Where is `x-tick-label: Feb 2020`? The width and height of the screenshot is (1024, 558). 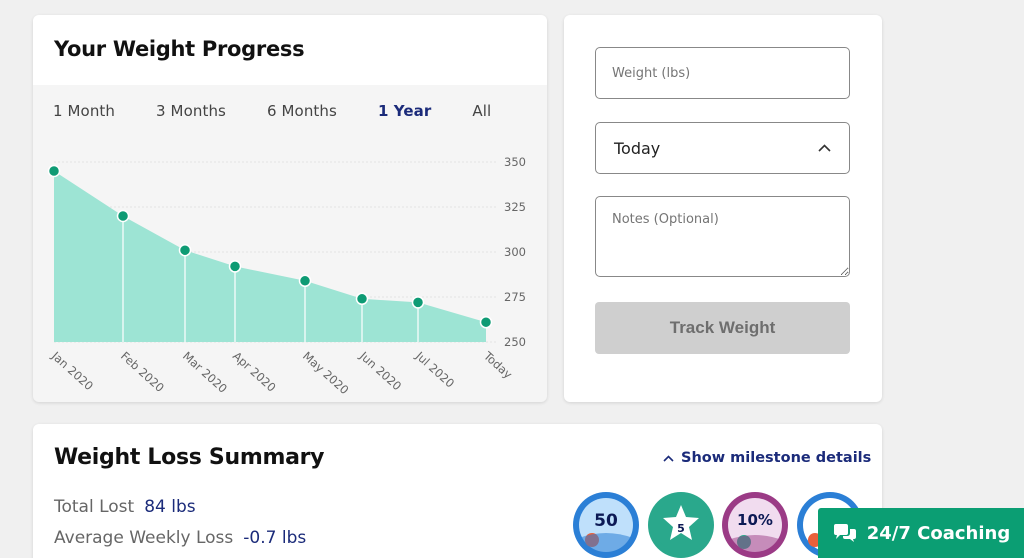 x-tick-label: Feb 2020 is located at coordinates (142, 372).